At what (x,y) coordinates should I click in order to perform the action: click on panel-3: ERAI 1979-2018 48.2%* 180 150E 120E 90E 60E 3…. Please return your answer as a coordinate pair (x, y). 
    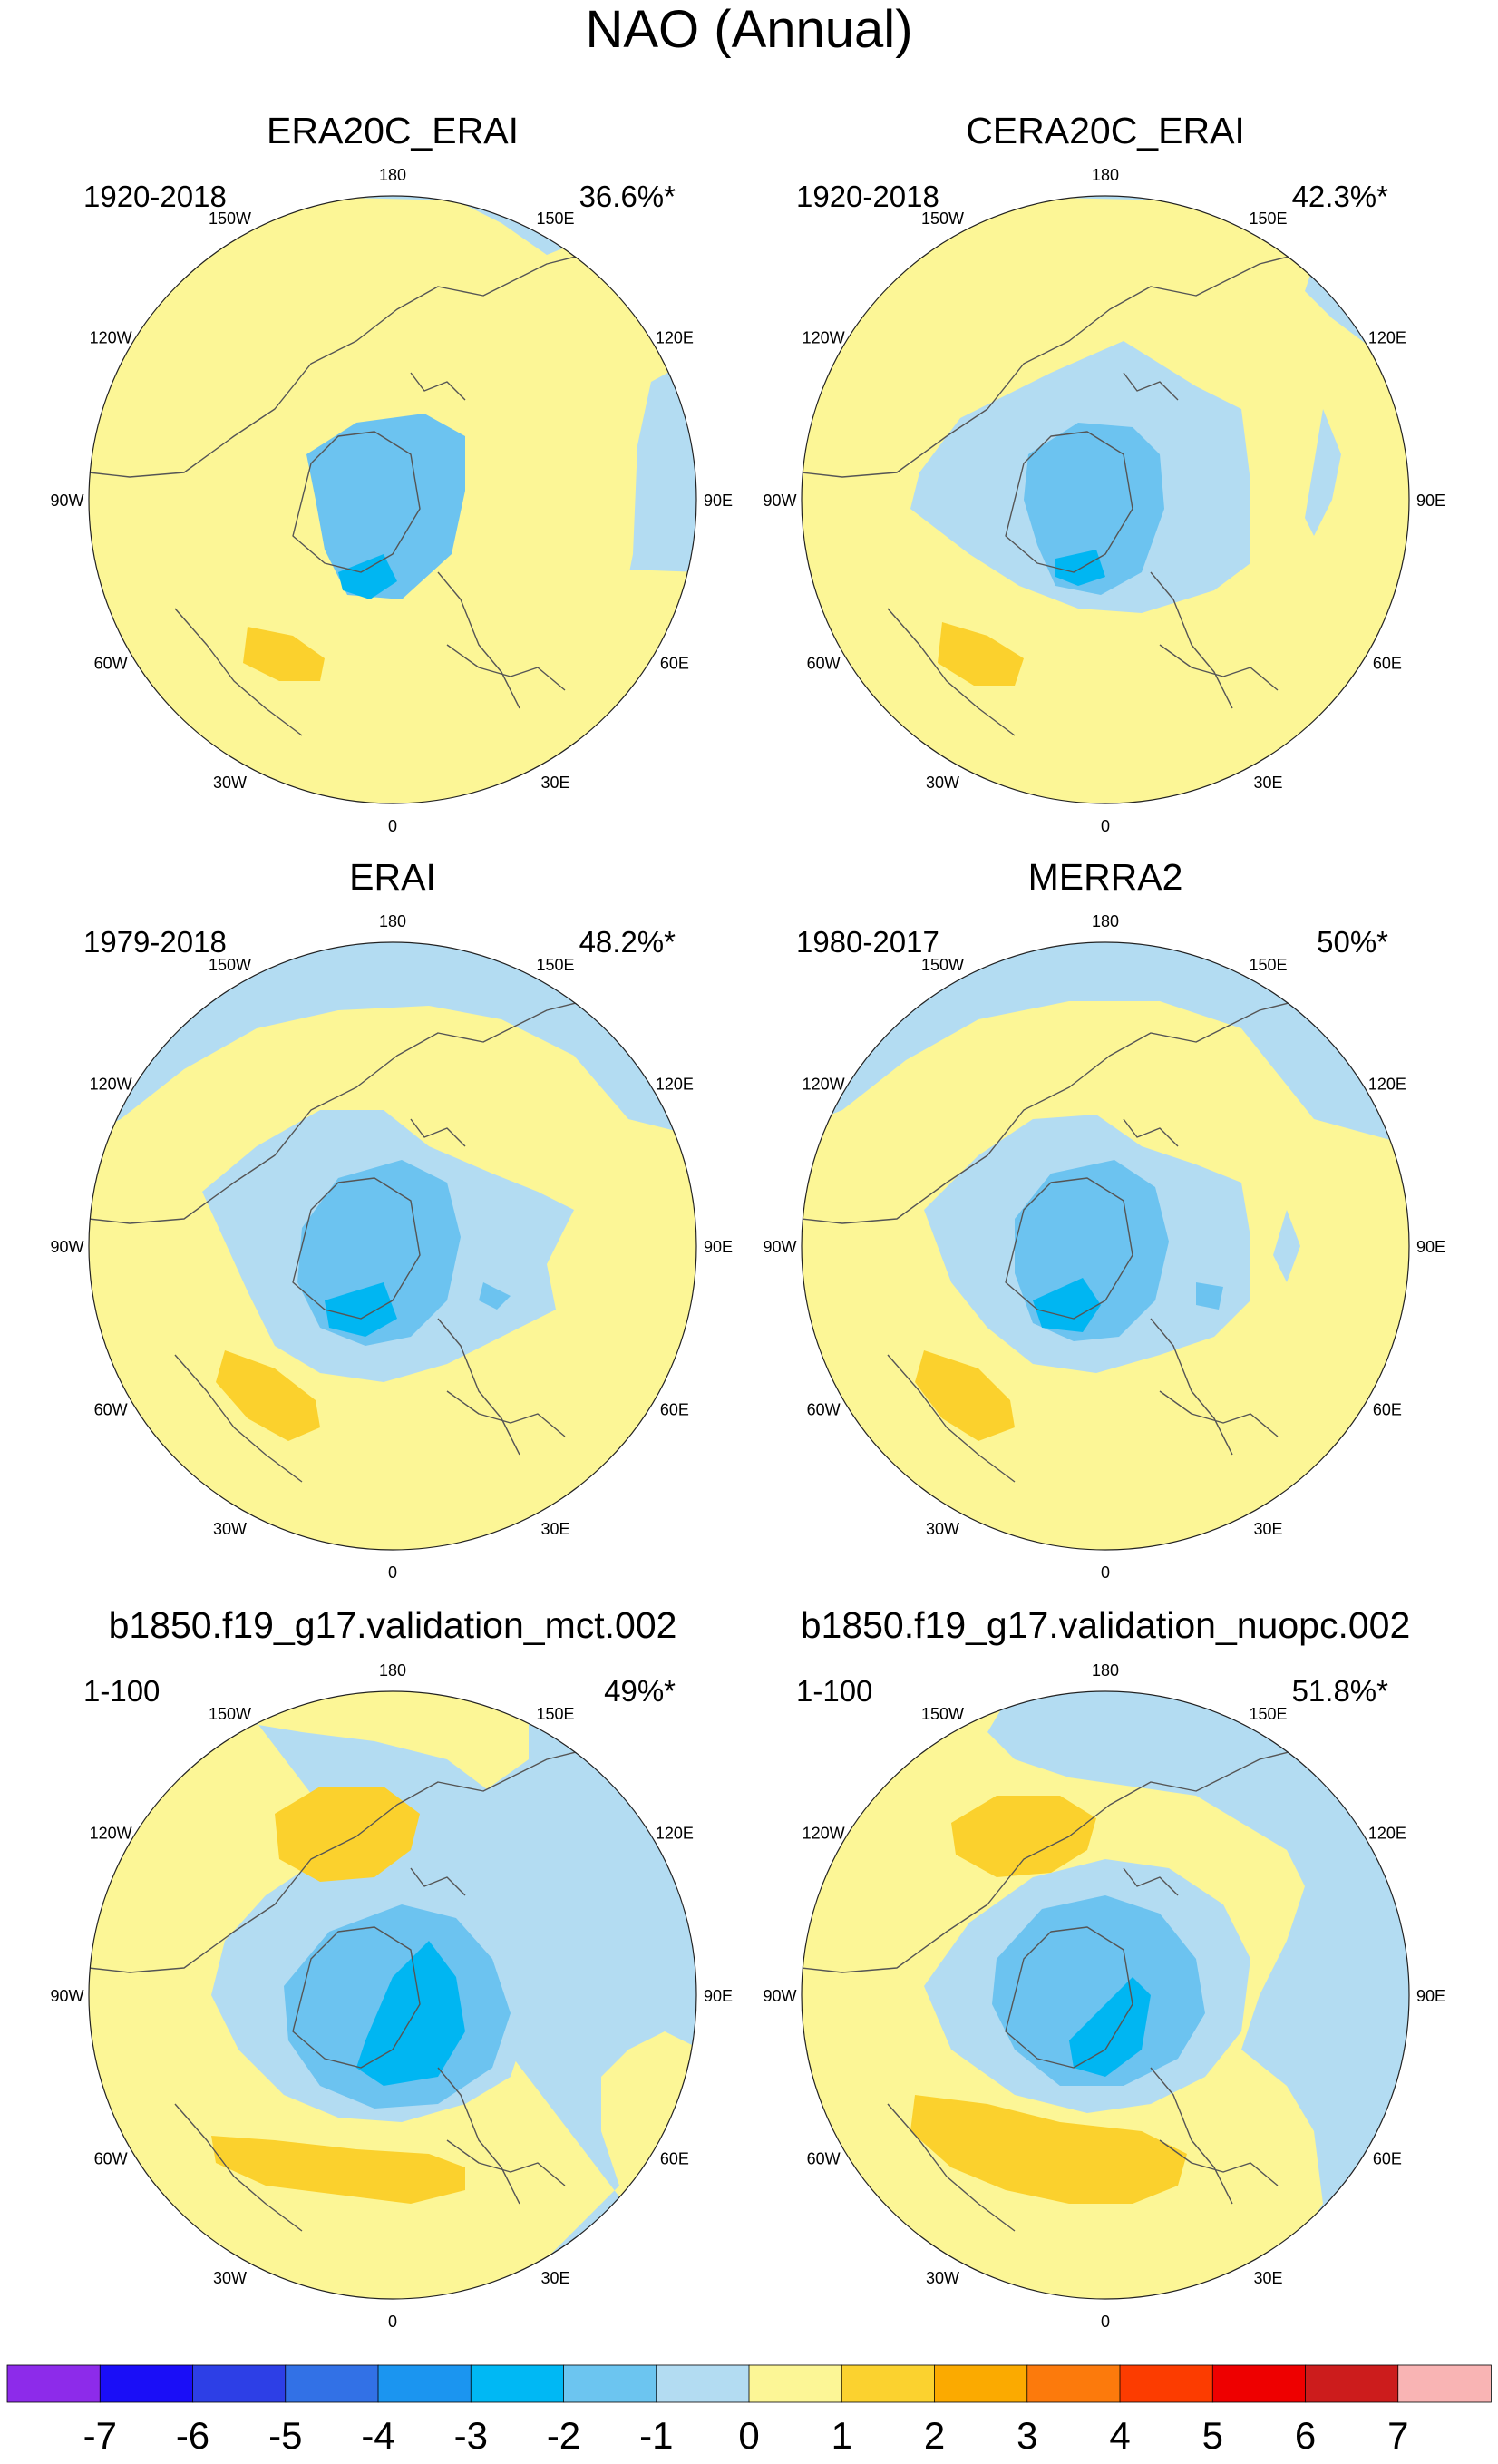
    Looking at the image, I should click on (391, 1219).